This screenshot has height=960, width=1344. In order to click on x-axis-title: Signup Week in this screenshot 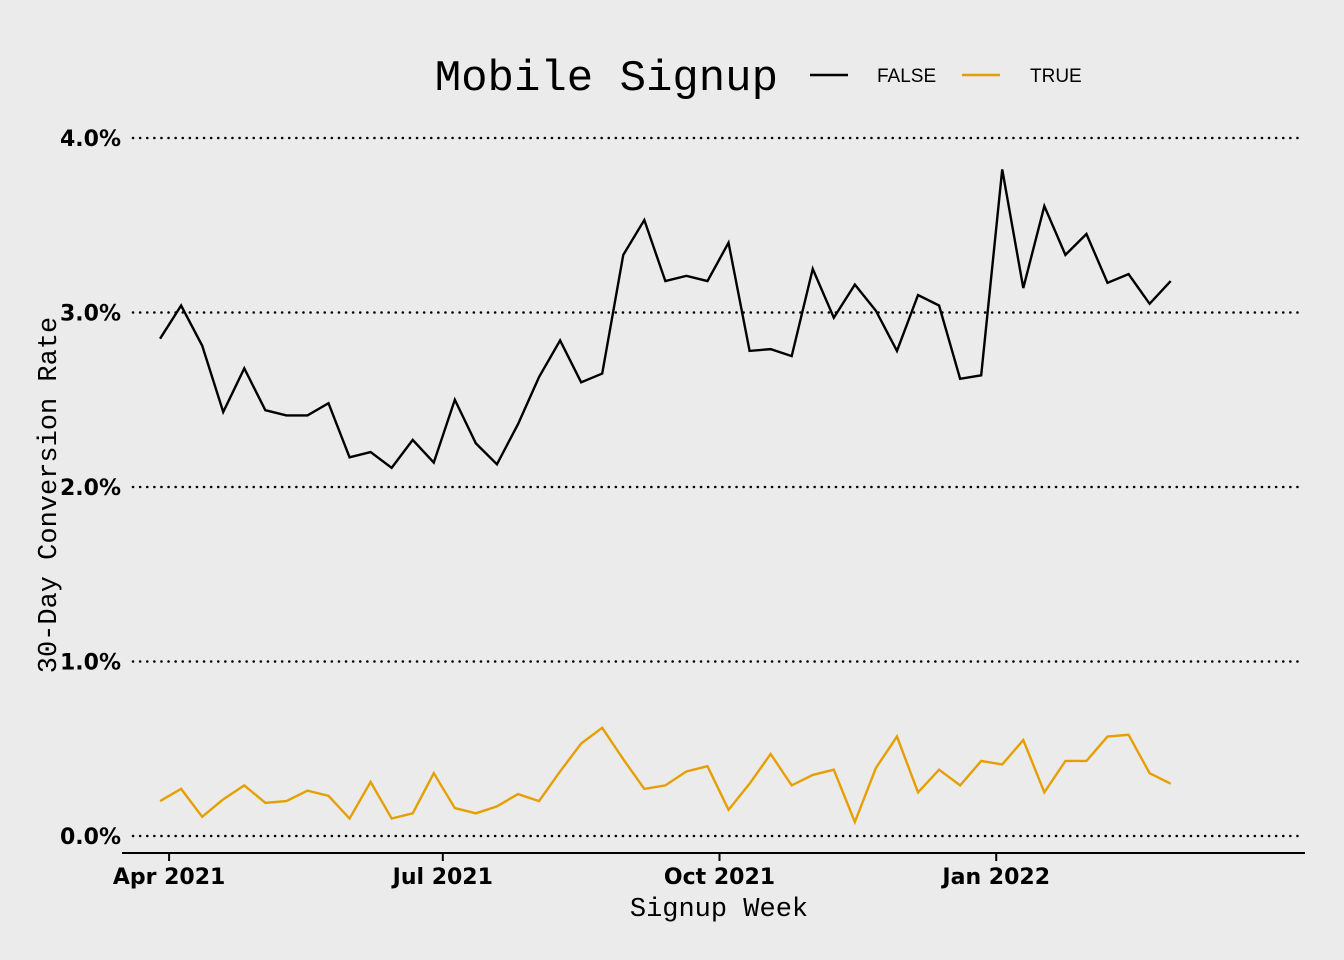, I will do `click(719, 910)`.